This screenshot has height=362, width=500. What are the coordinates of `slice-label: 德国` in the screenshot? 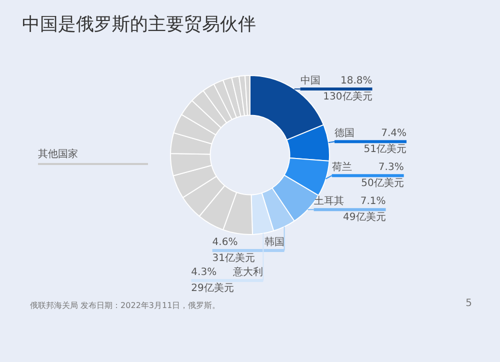 It's located at (344, 134).